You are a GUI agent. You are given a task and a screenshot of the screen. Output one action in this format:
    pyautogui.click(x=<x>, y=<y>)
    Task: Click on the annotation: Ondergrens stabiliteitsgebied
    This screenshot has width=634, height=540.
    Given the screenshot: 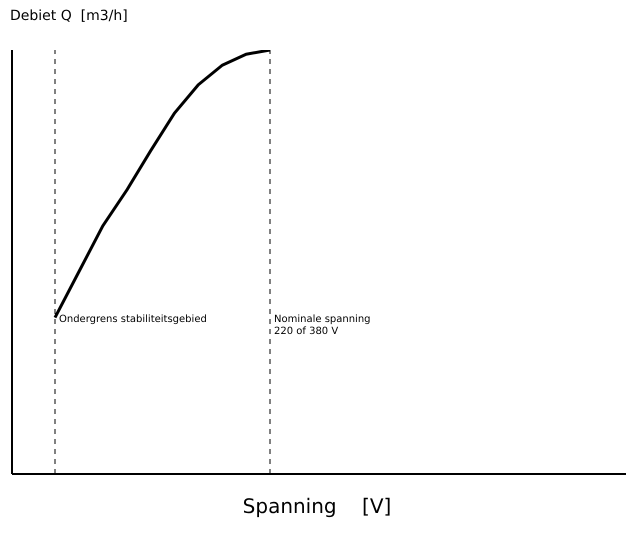 What is the action you would take?
    pyautogui.click(x=133, y=319)
    